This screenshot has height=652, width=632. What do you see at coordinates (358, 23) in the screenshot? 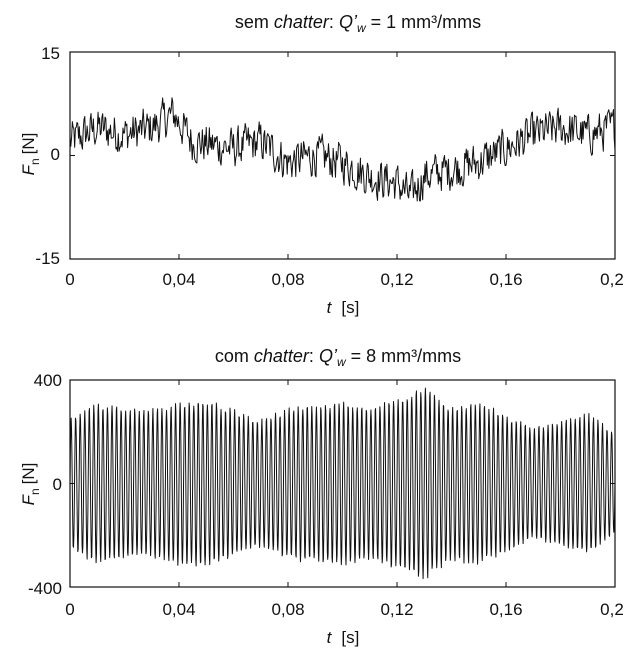
I see `chart-top-title: sem chatter: Q’w = 1 mm³/mms` at bounding box center [358, 23].